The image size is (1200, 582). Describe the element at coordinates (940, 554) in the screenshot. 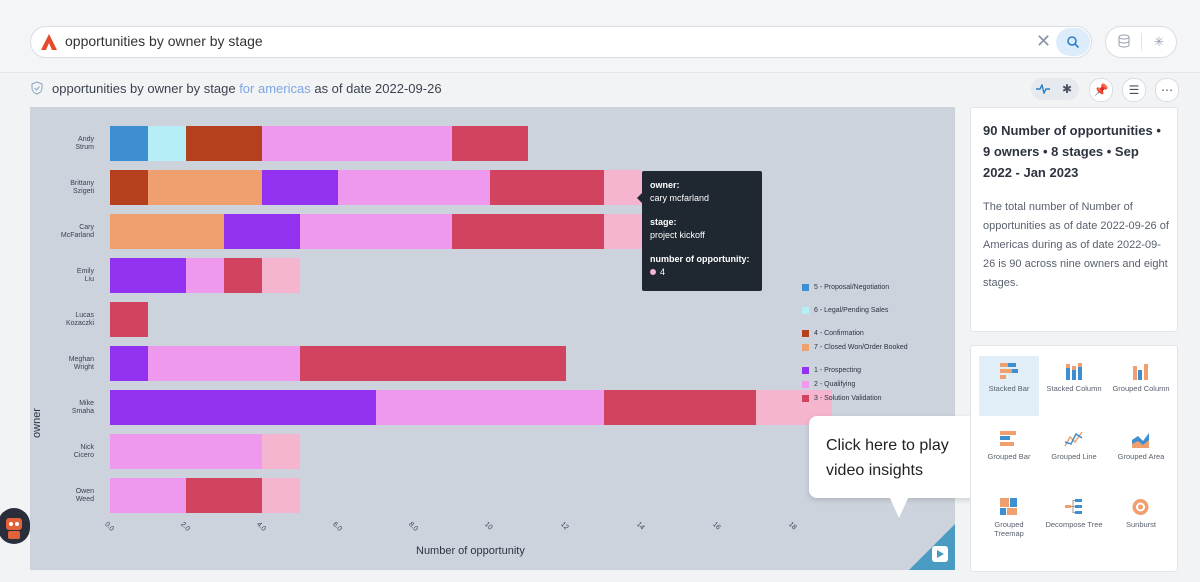

I see `play-icon` at that location.